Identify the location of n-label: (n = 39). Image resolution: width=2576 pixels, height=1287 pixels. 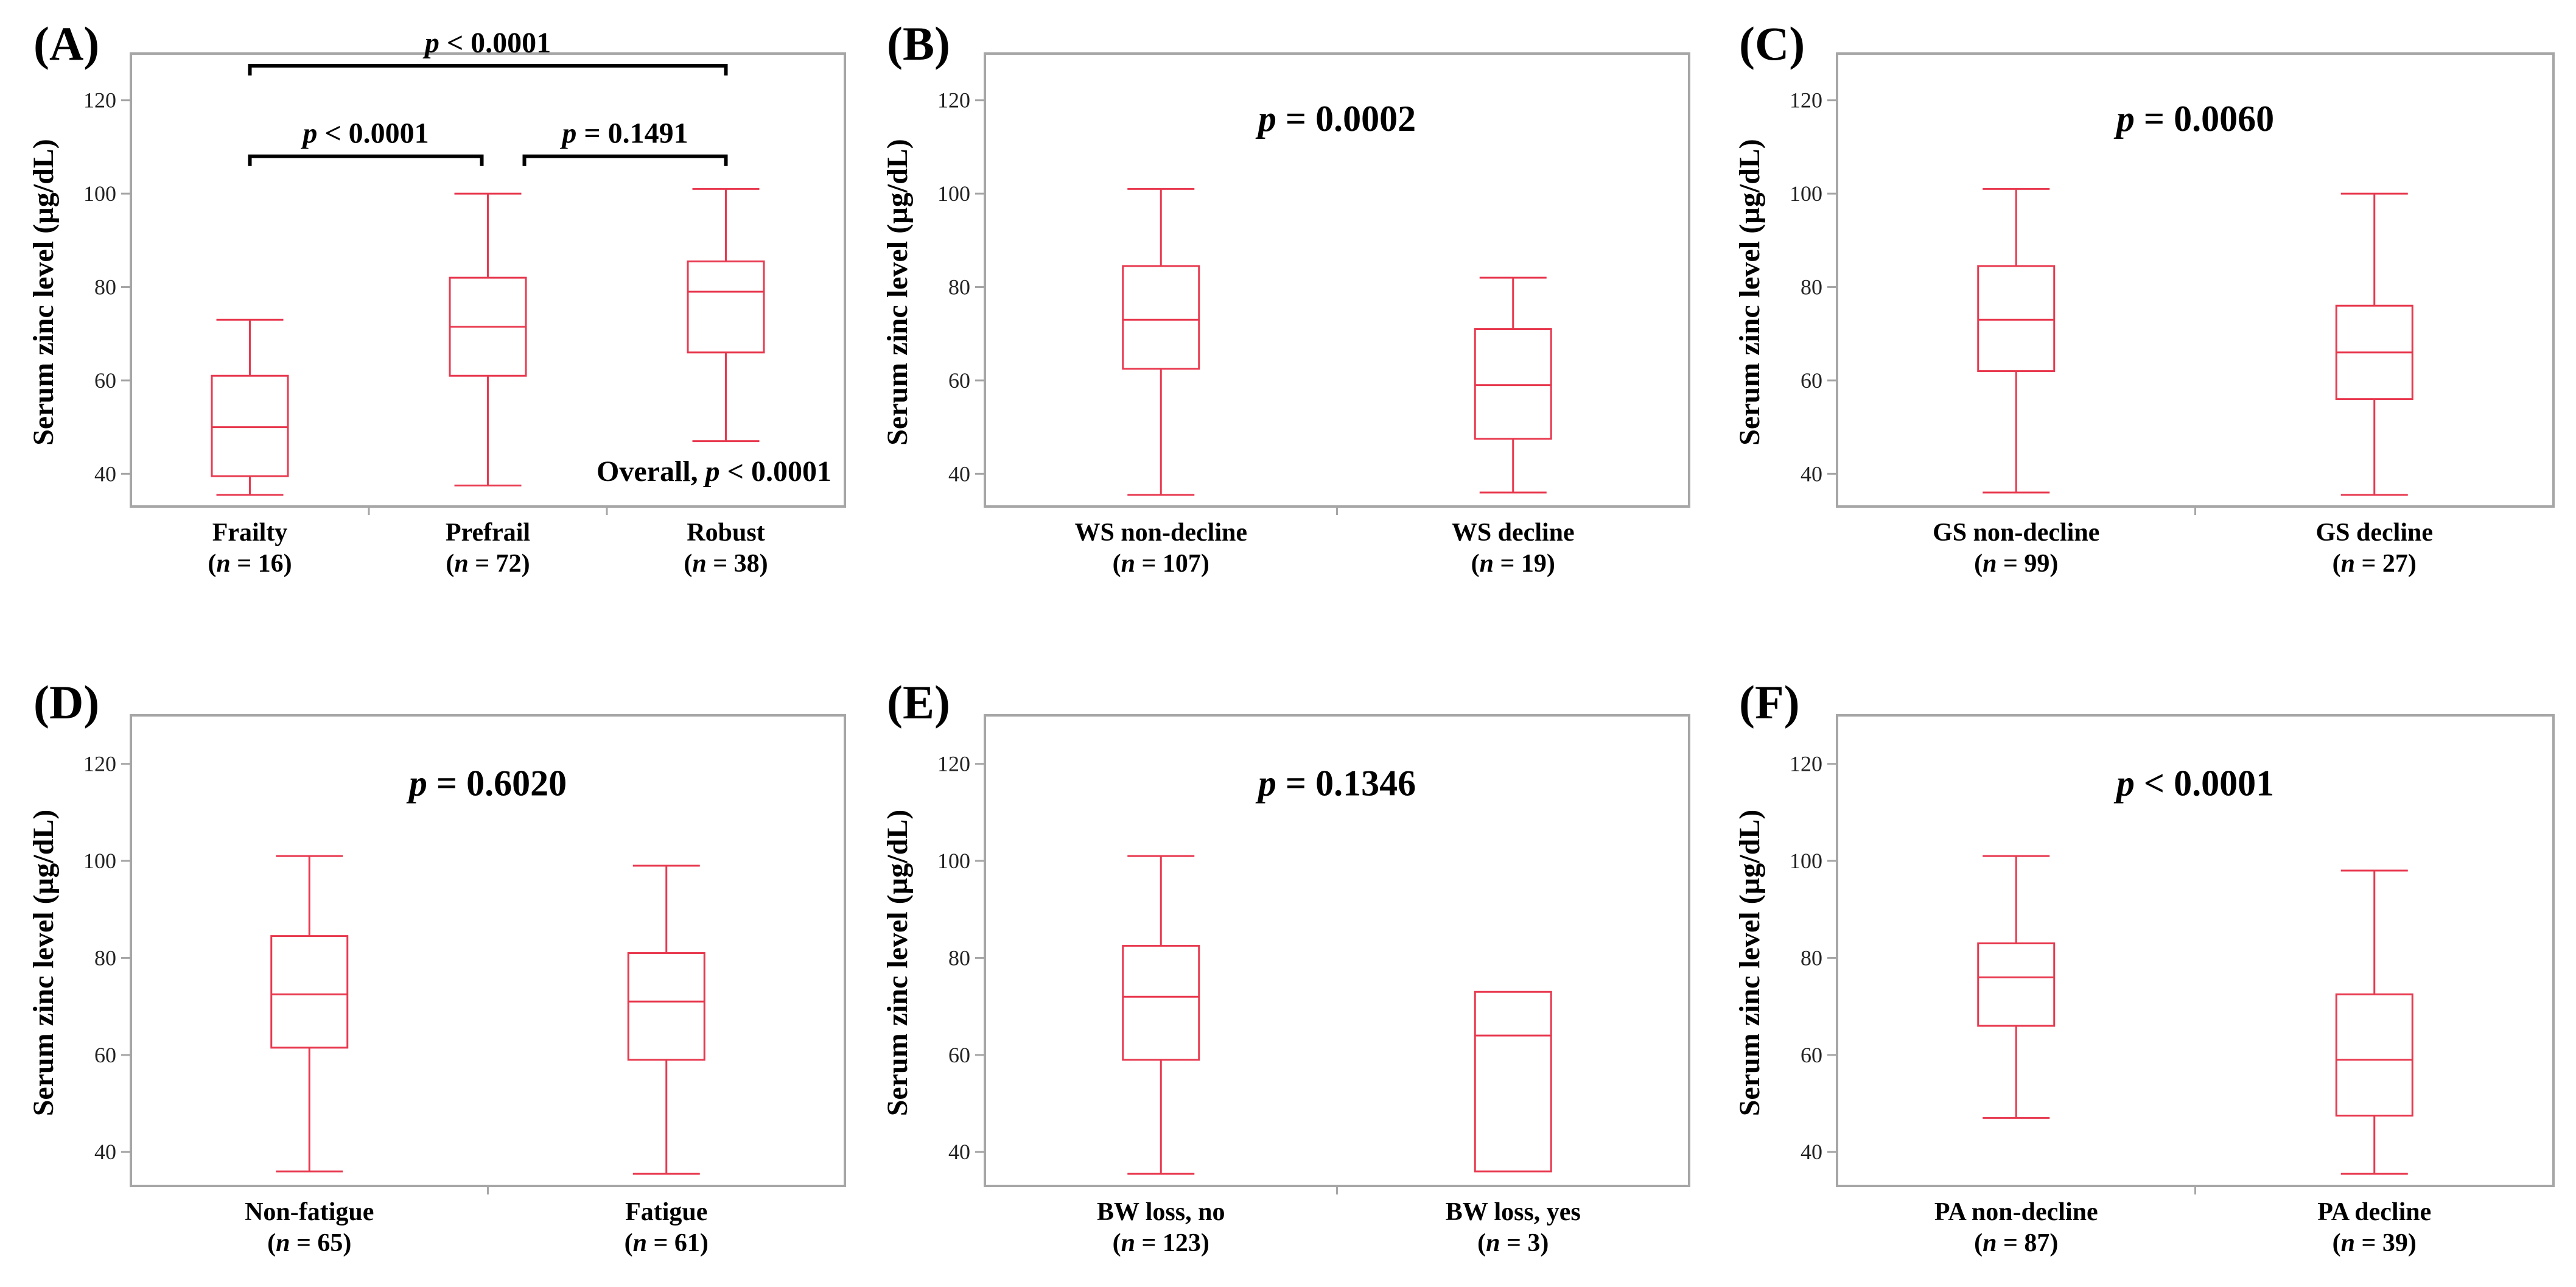
(2375, 1243).